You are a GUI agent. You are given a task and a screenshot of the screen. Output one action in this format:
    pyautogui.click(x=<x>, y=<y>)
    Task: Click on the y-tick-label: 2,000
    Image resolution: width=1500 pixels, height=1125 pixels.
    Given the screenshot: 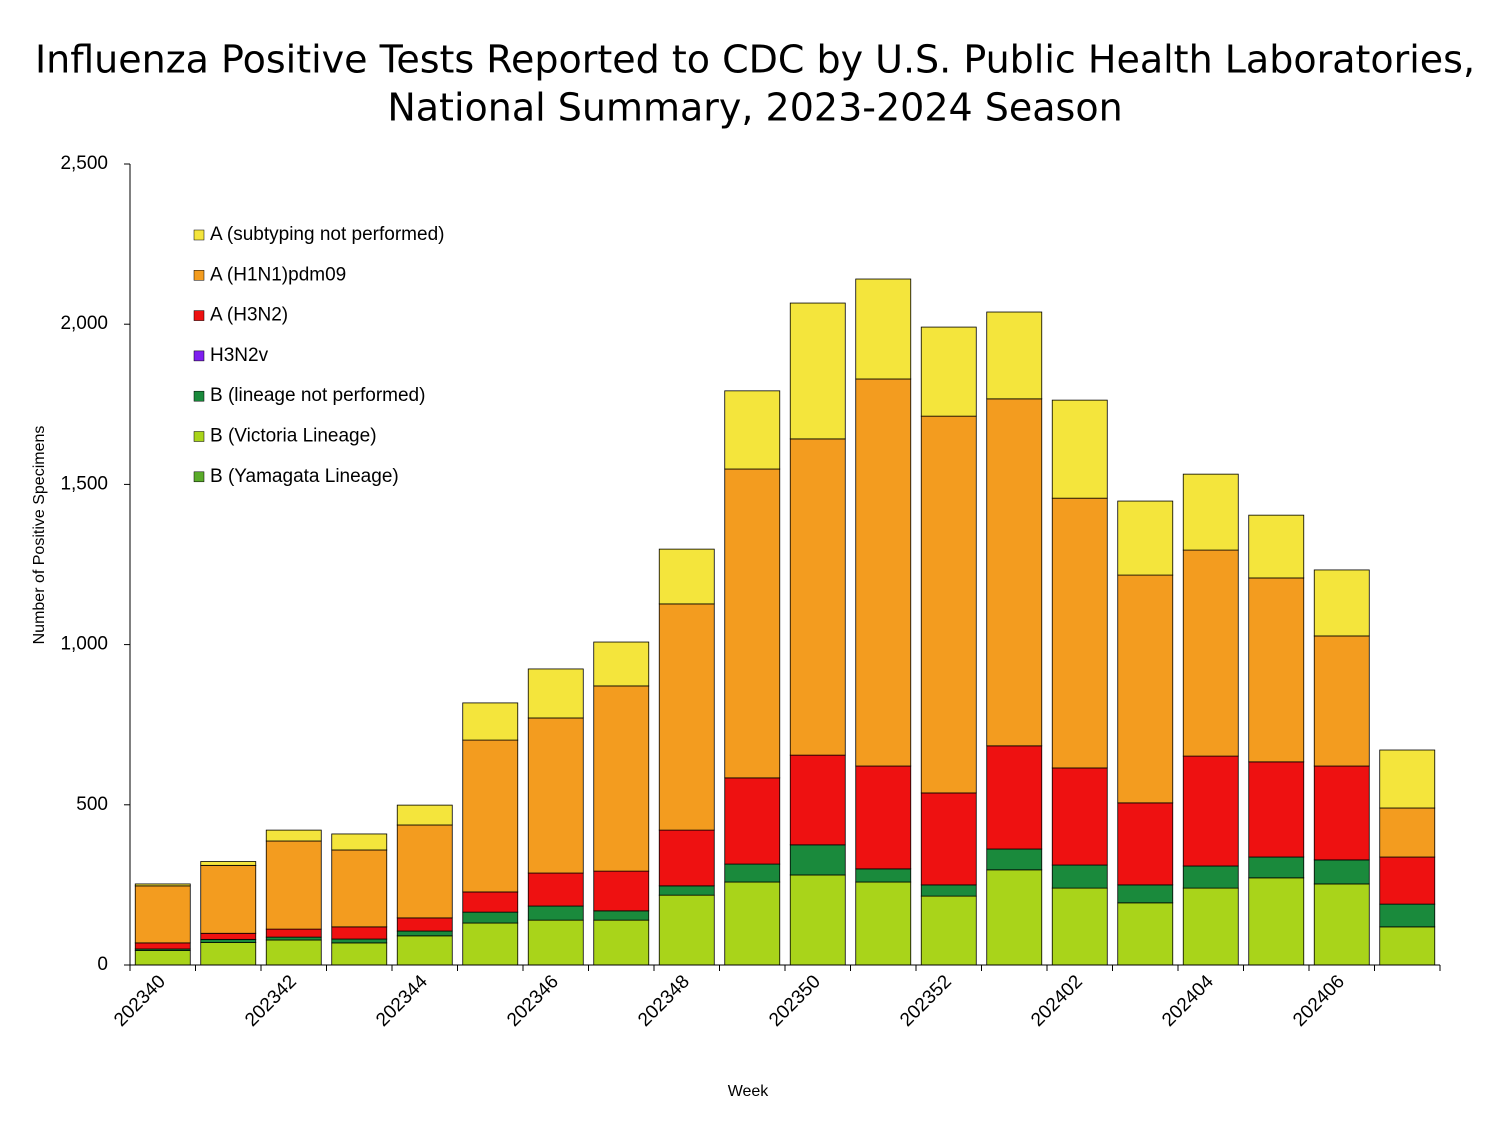 What is the action you would take?
    pyautogui.click(x=84, y=323)
    